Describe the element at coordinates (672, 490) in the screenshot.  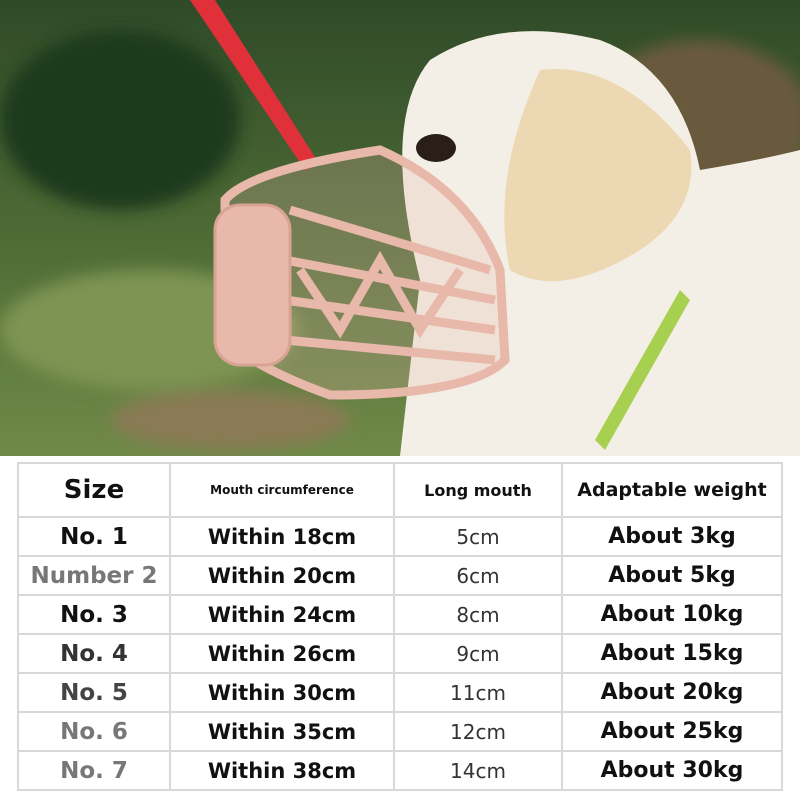
I see `header-adaptable-weight: Adaptable weight` at that location.